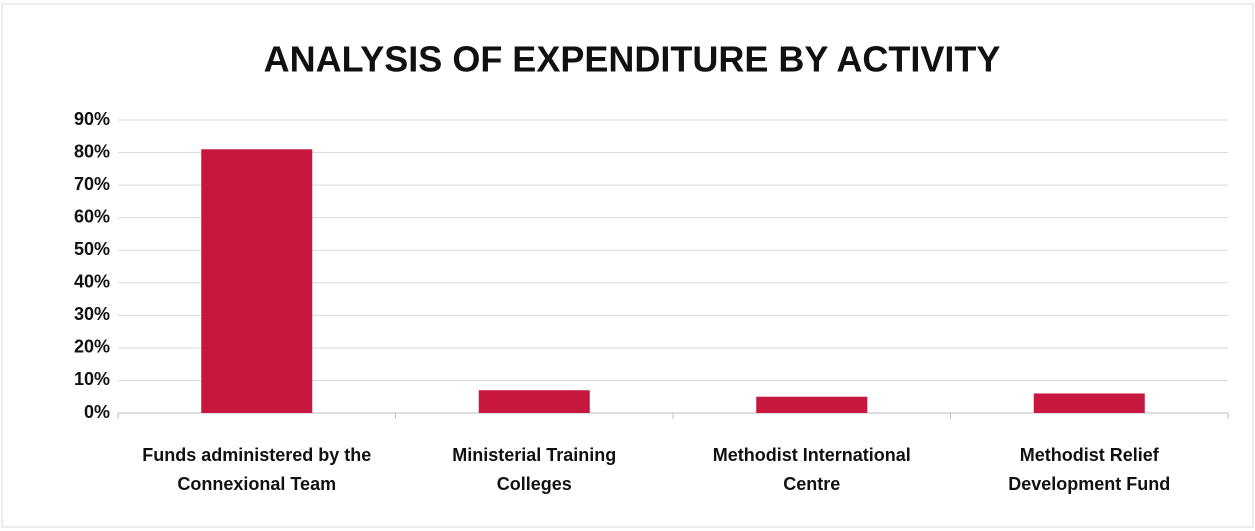 This screenshot has height=531, width=1255. What do you see at coordinates (92, 314) in the screenshot?
I see `y-tick-label: 30%` at bounding box center [92, 314].